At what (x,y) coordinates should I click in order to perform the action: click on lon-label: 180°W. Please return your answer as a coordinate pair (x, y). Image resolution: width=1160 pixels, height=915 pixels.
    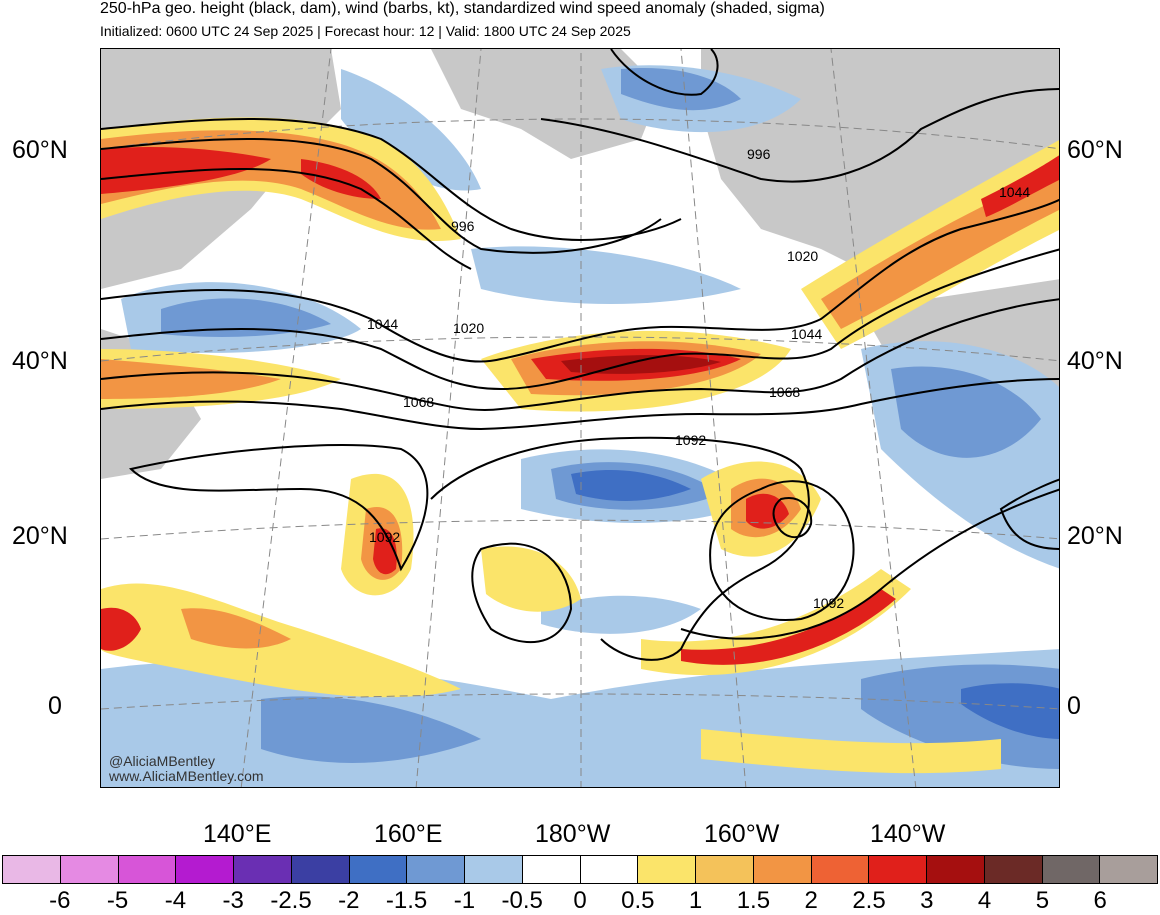
    Looking at the image, I should click on (573, 834).